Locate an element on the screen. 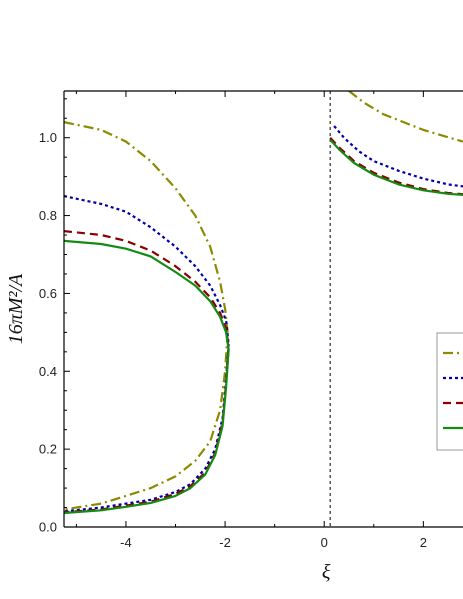  y-tick-label: 0.8 is located at coordinates (48, 215).